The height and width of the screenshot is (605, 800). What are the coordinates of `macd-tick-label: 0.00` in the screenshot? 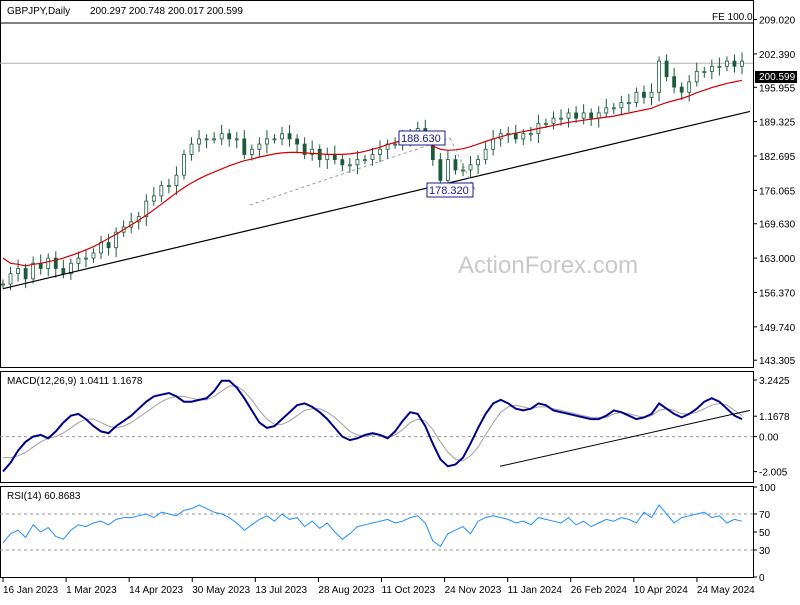 It's located at (769, 438).